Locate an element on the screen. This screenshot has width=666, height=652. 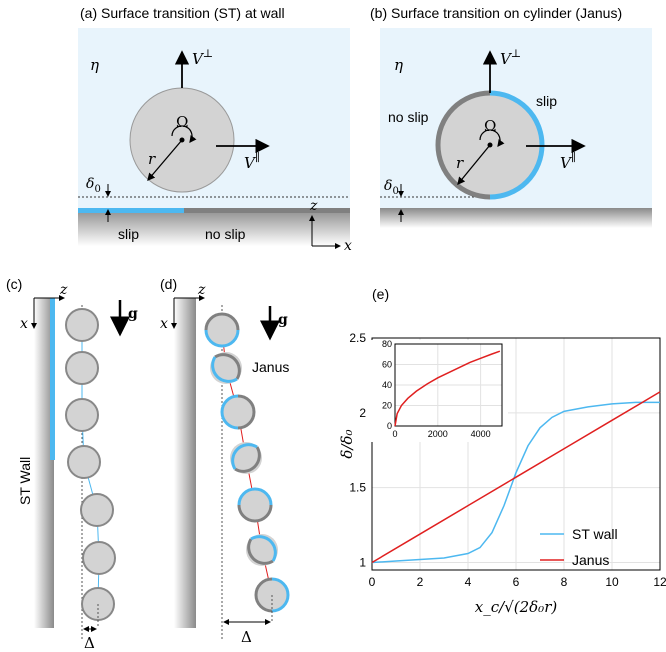
panel-e-label: (e) is located at coordinates (380, 294).